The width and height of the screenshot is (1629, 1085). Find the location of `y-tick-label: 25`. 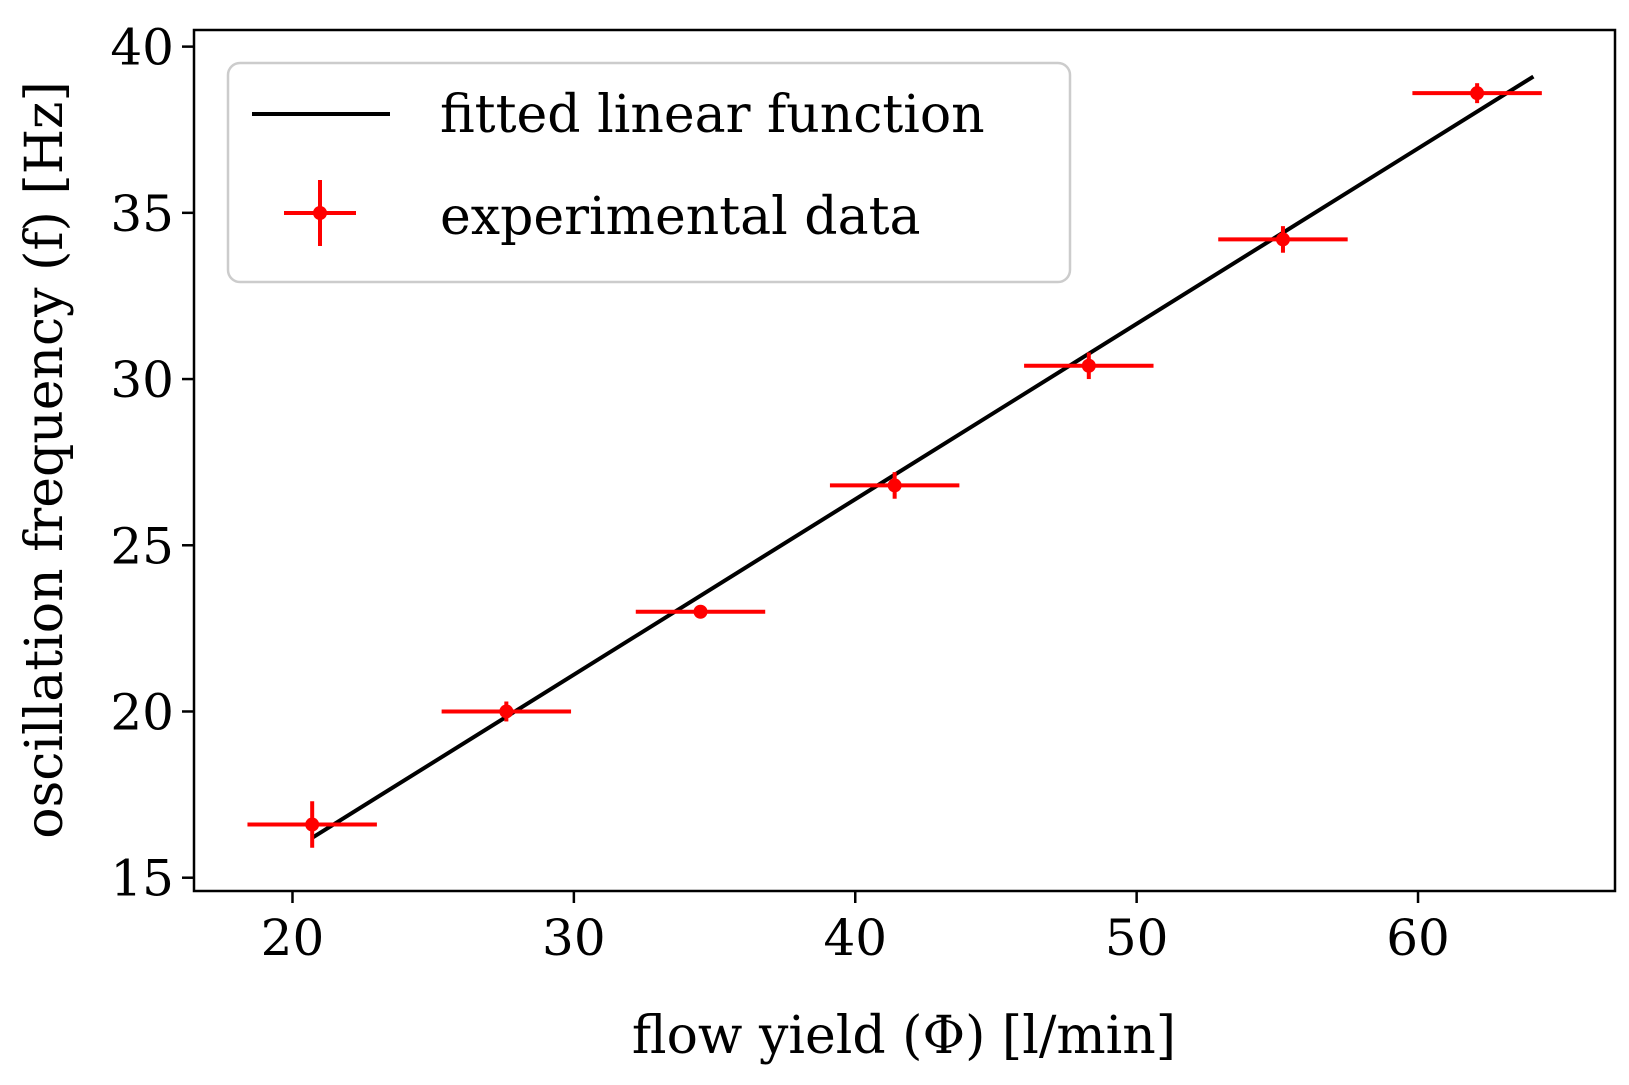

y-tick-label: 25 is located at coordinates (142, 546).